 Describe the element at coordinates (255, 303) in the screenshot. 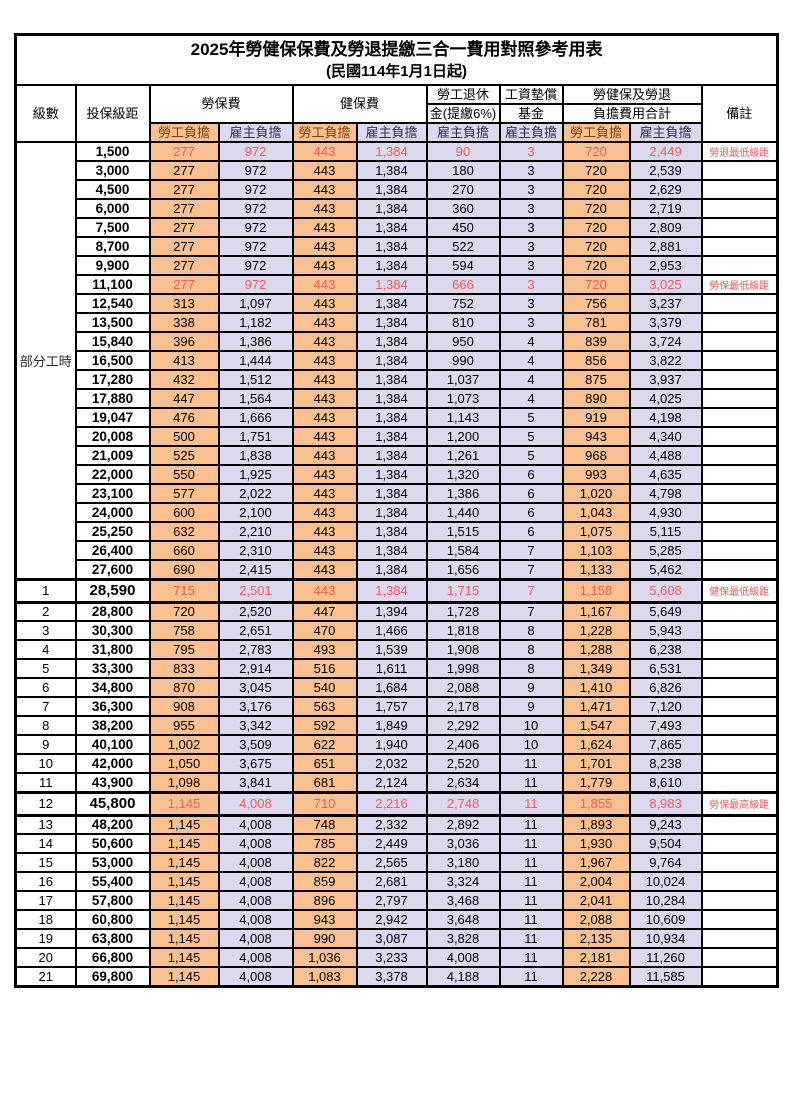

I see `value-cell: 1,097` at that location.